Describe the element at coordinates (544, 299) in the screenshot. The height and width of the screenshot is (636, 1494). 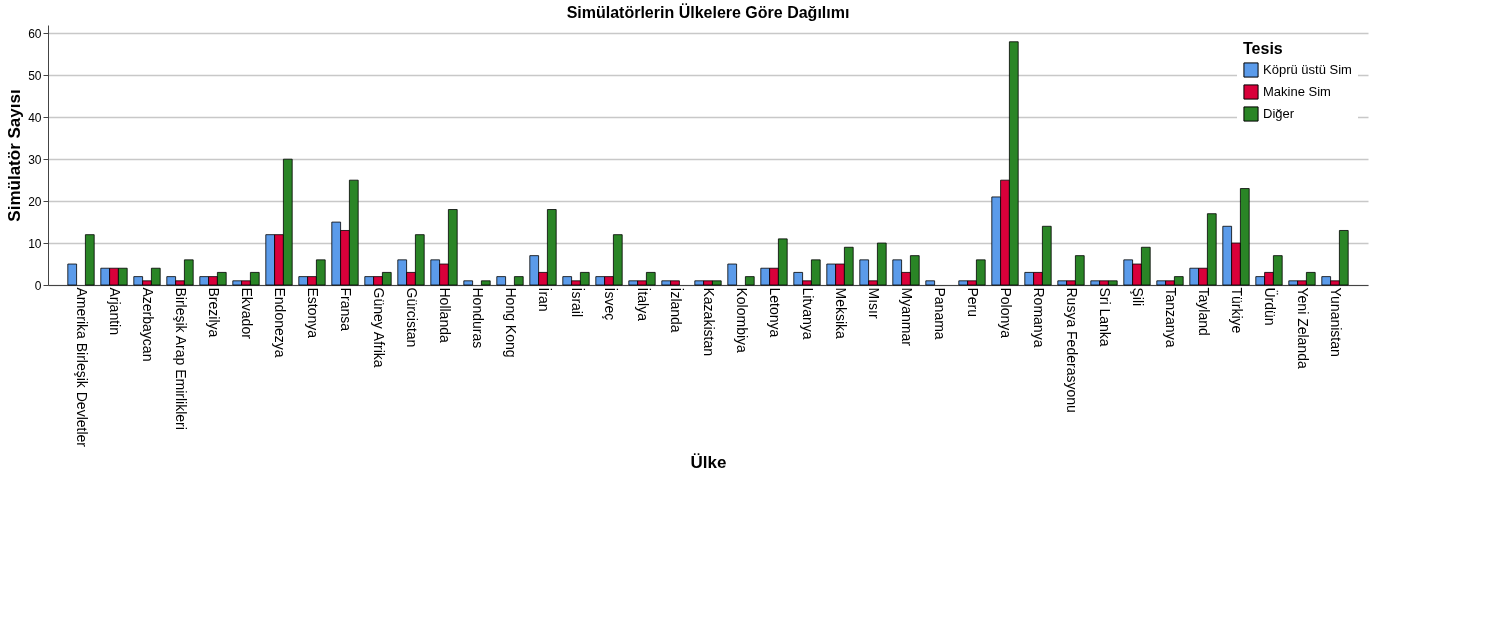
I see `x-tick-label: İran` at that location.